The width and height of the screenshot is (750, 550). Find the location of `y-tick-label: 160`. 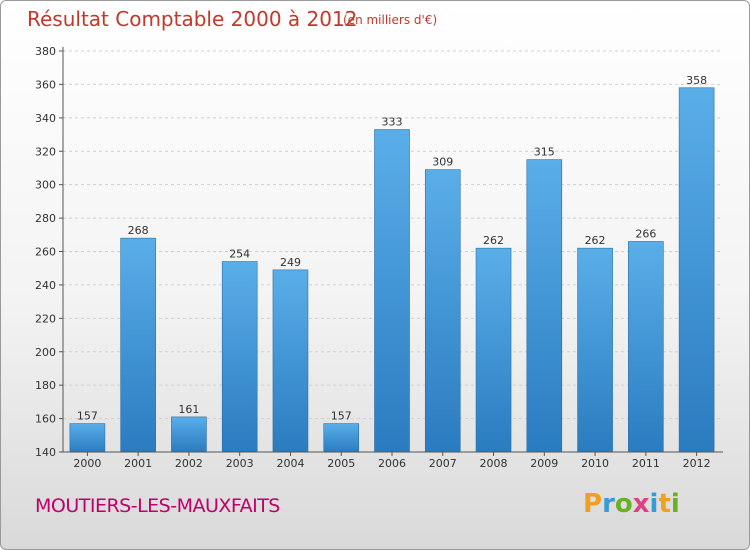

y-tick-label: 160 is located at coordinates (45, 419).